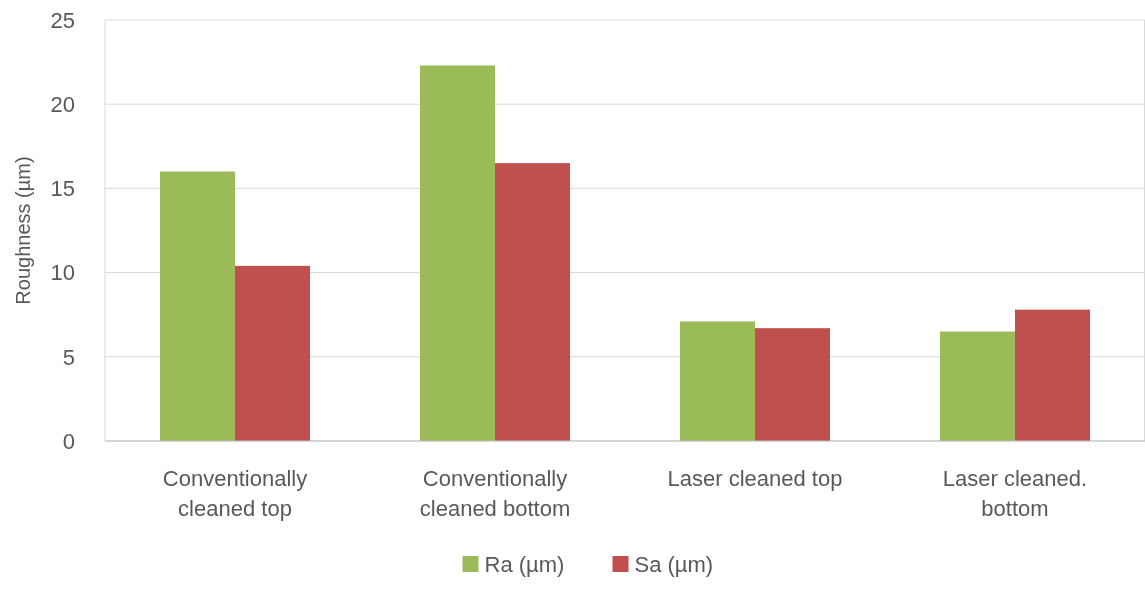 The width and height of the screenshot is (1145, 592). What do you see at coordinates (674, 564) in the screenshot?
I see `legend-label: Sa (µm)` at bounding box center [674, 564].